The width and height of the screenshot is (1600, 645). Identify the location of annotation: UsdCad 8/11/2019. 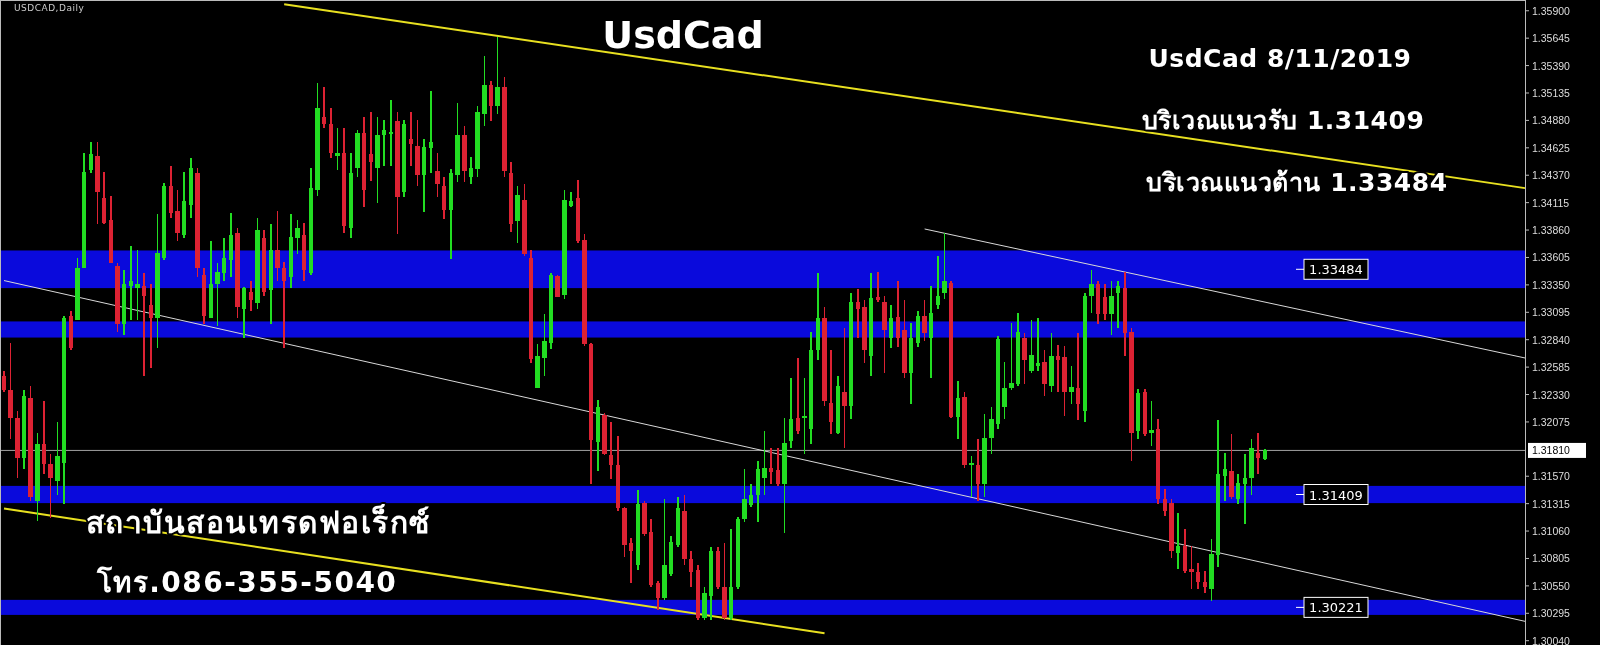
(1280, 58).